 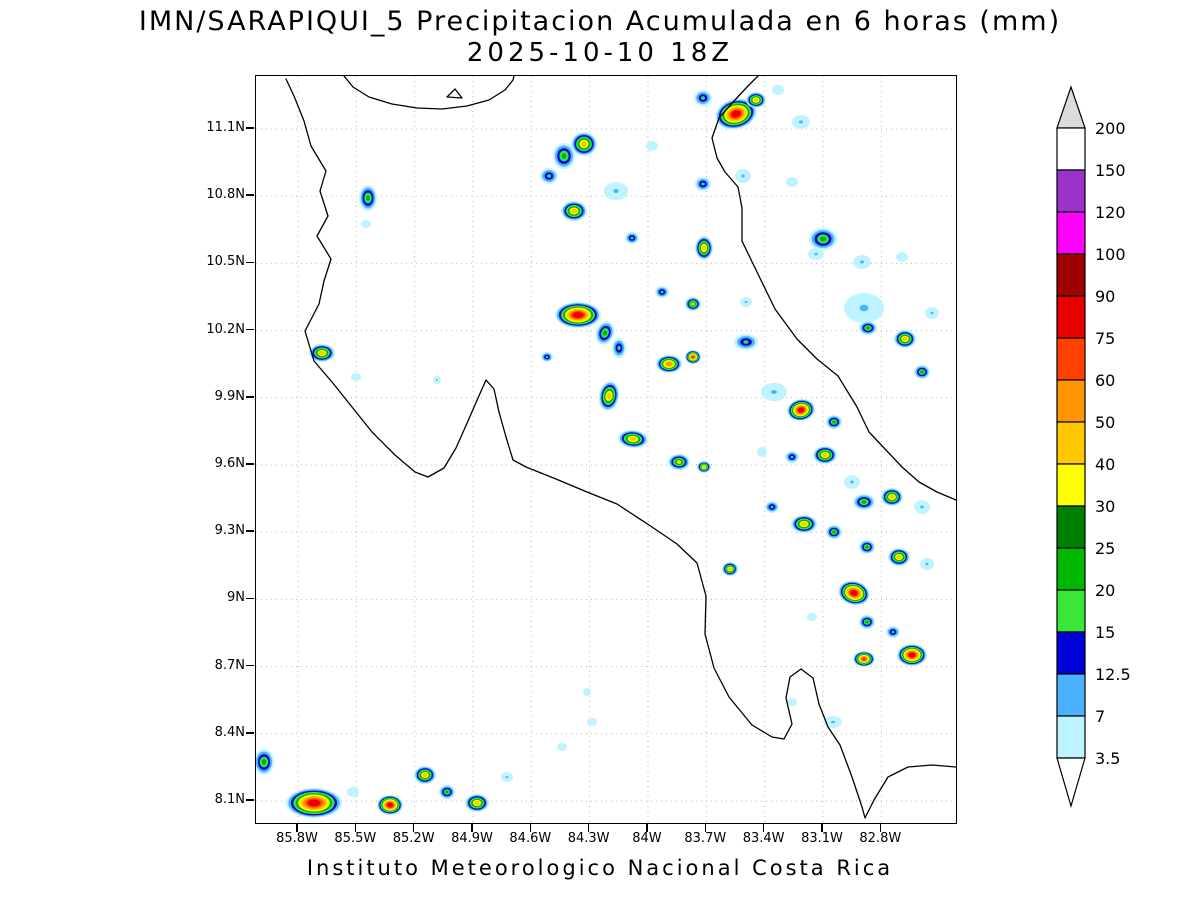 I want to click on colorbar-label: 7, so click(x=1100, y=716).